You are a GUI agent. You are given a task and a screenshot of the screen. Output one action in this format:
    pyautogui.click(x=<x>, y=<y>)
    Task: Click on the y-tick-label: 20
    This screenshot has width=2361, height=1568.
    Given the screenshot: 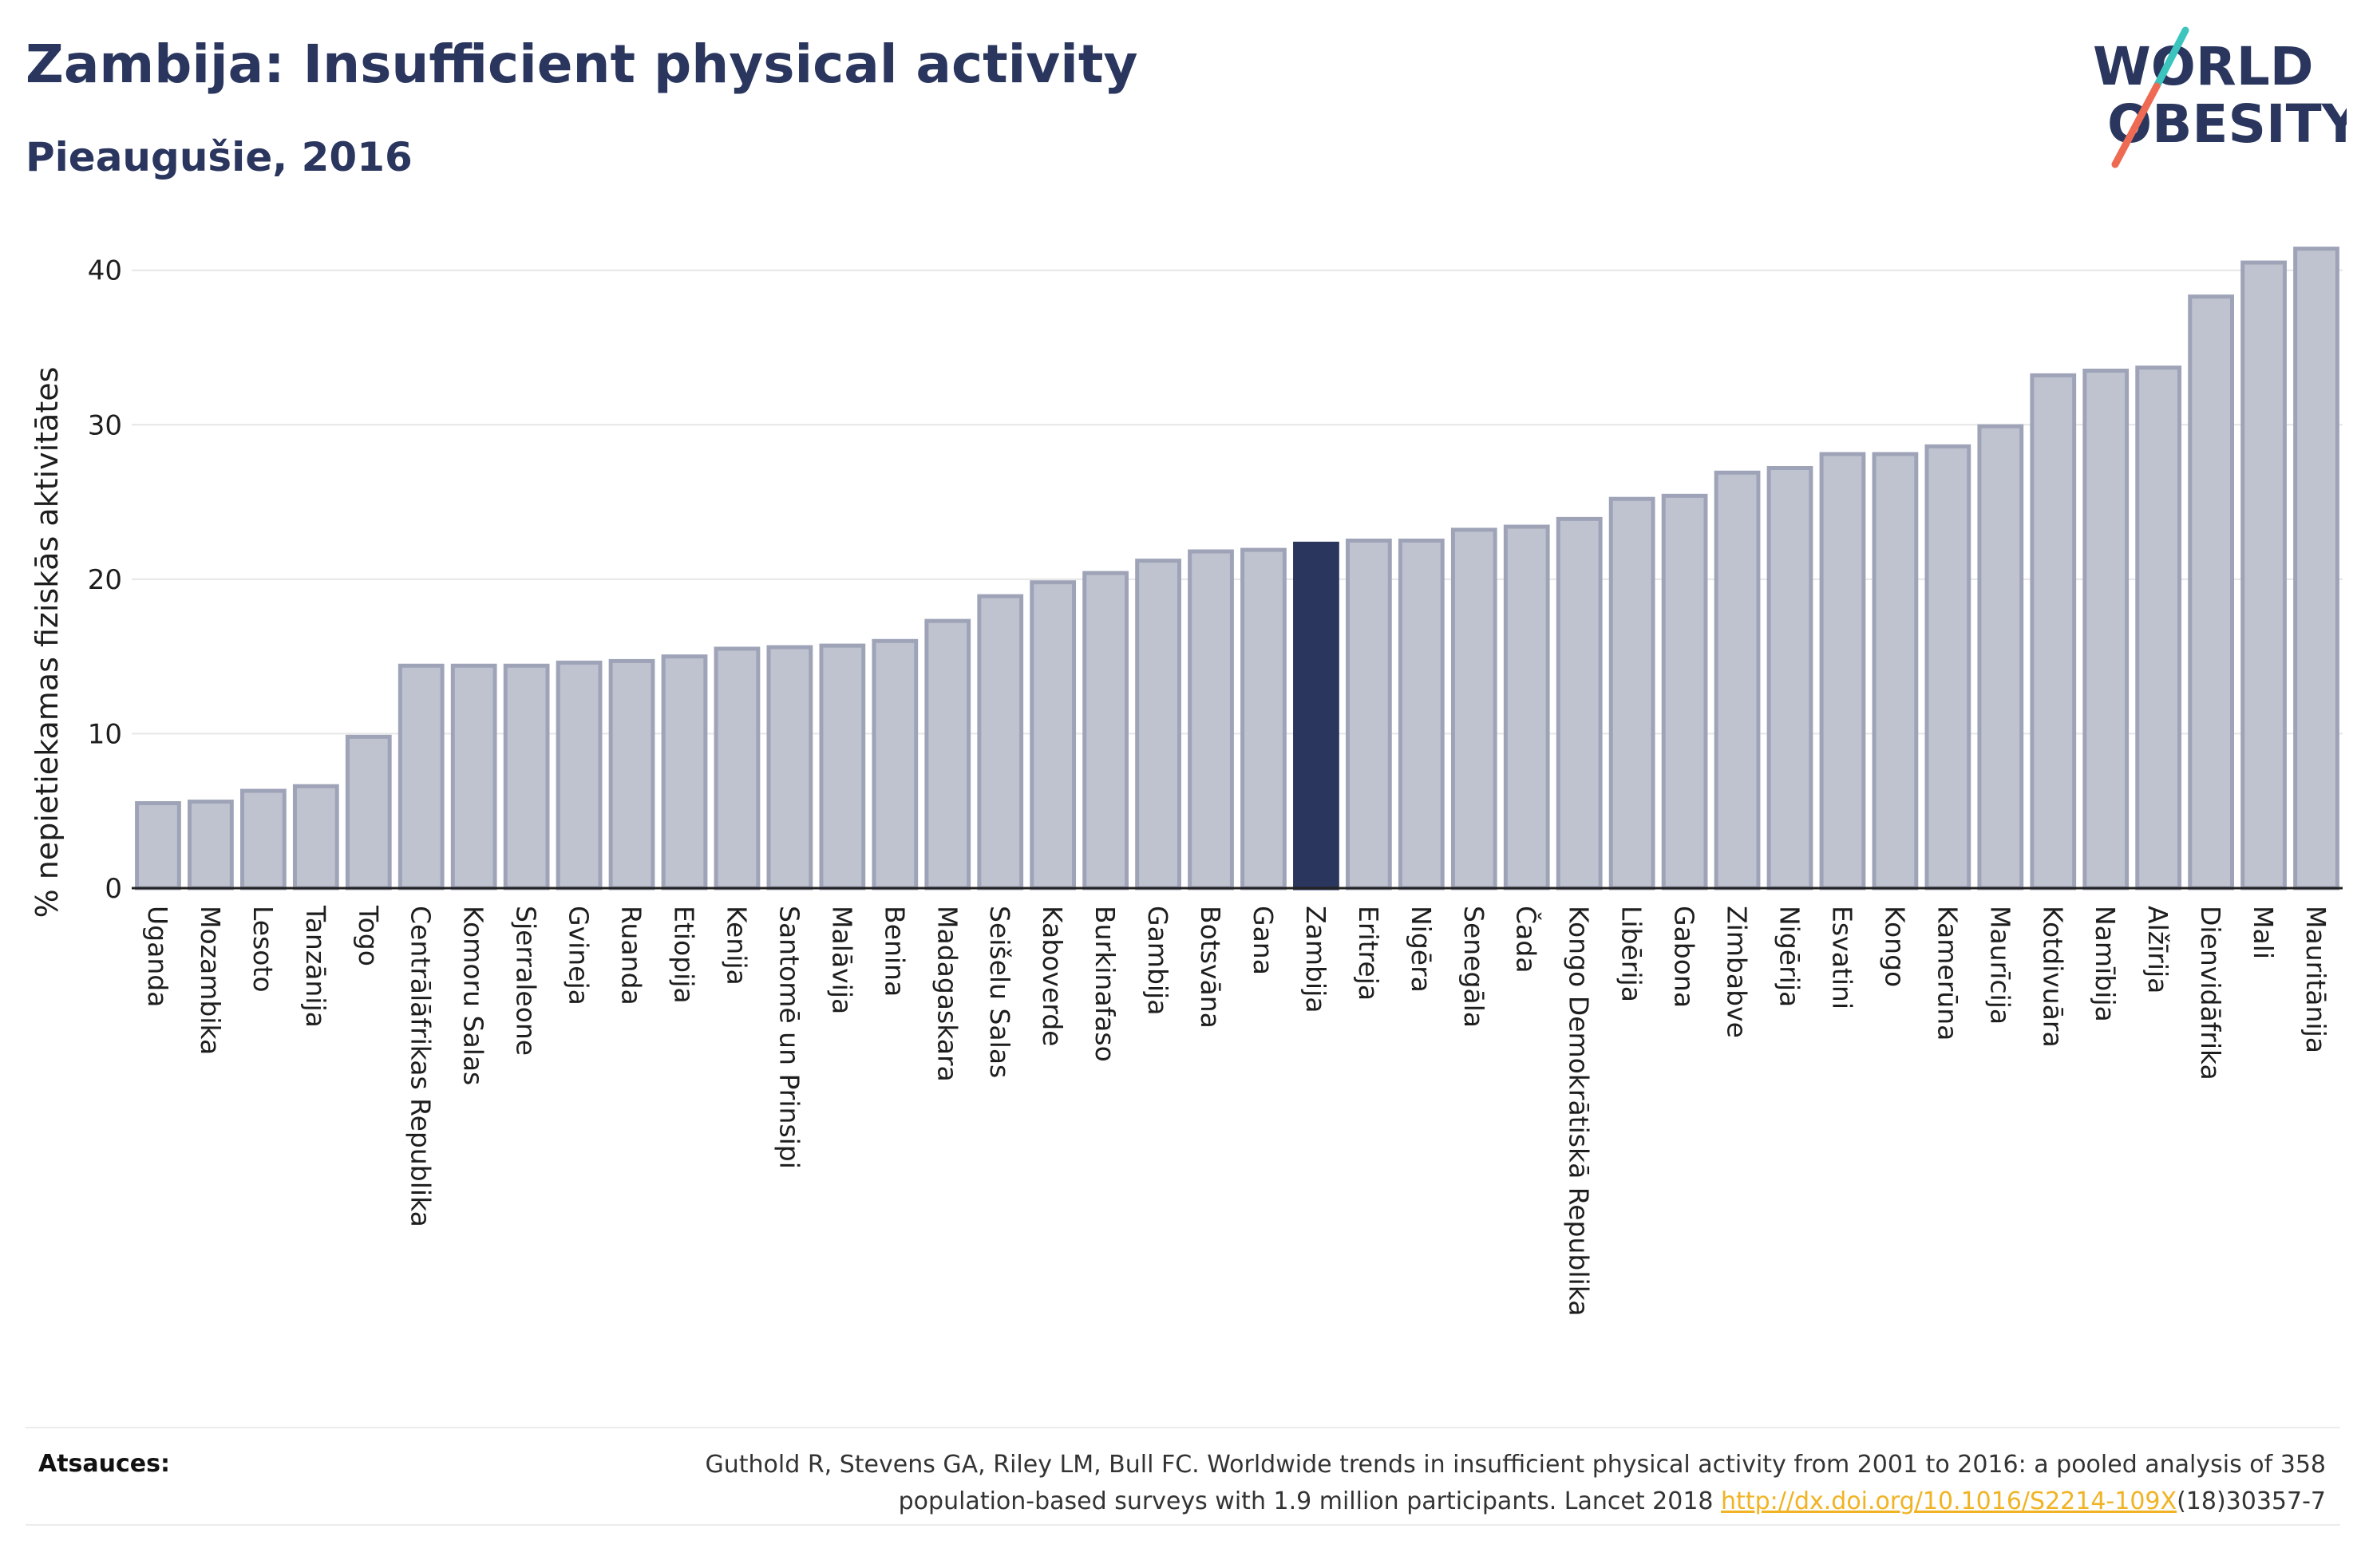 What is the action you would take?
    pyautogui.click(x=105, y=580)
    